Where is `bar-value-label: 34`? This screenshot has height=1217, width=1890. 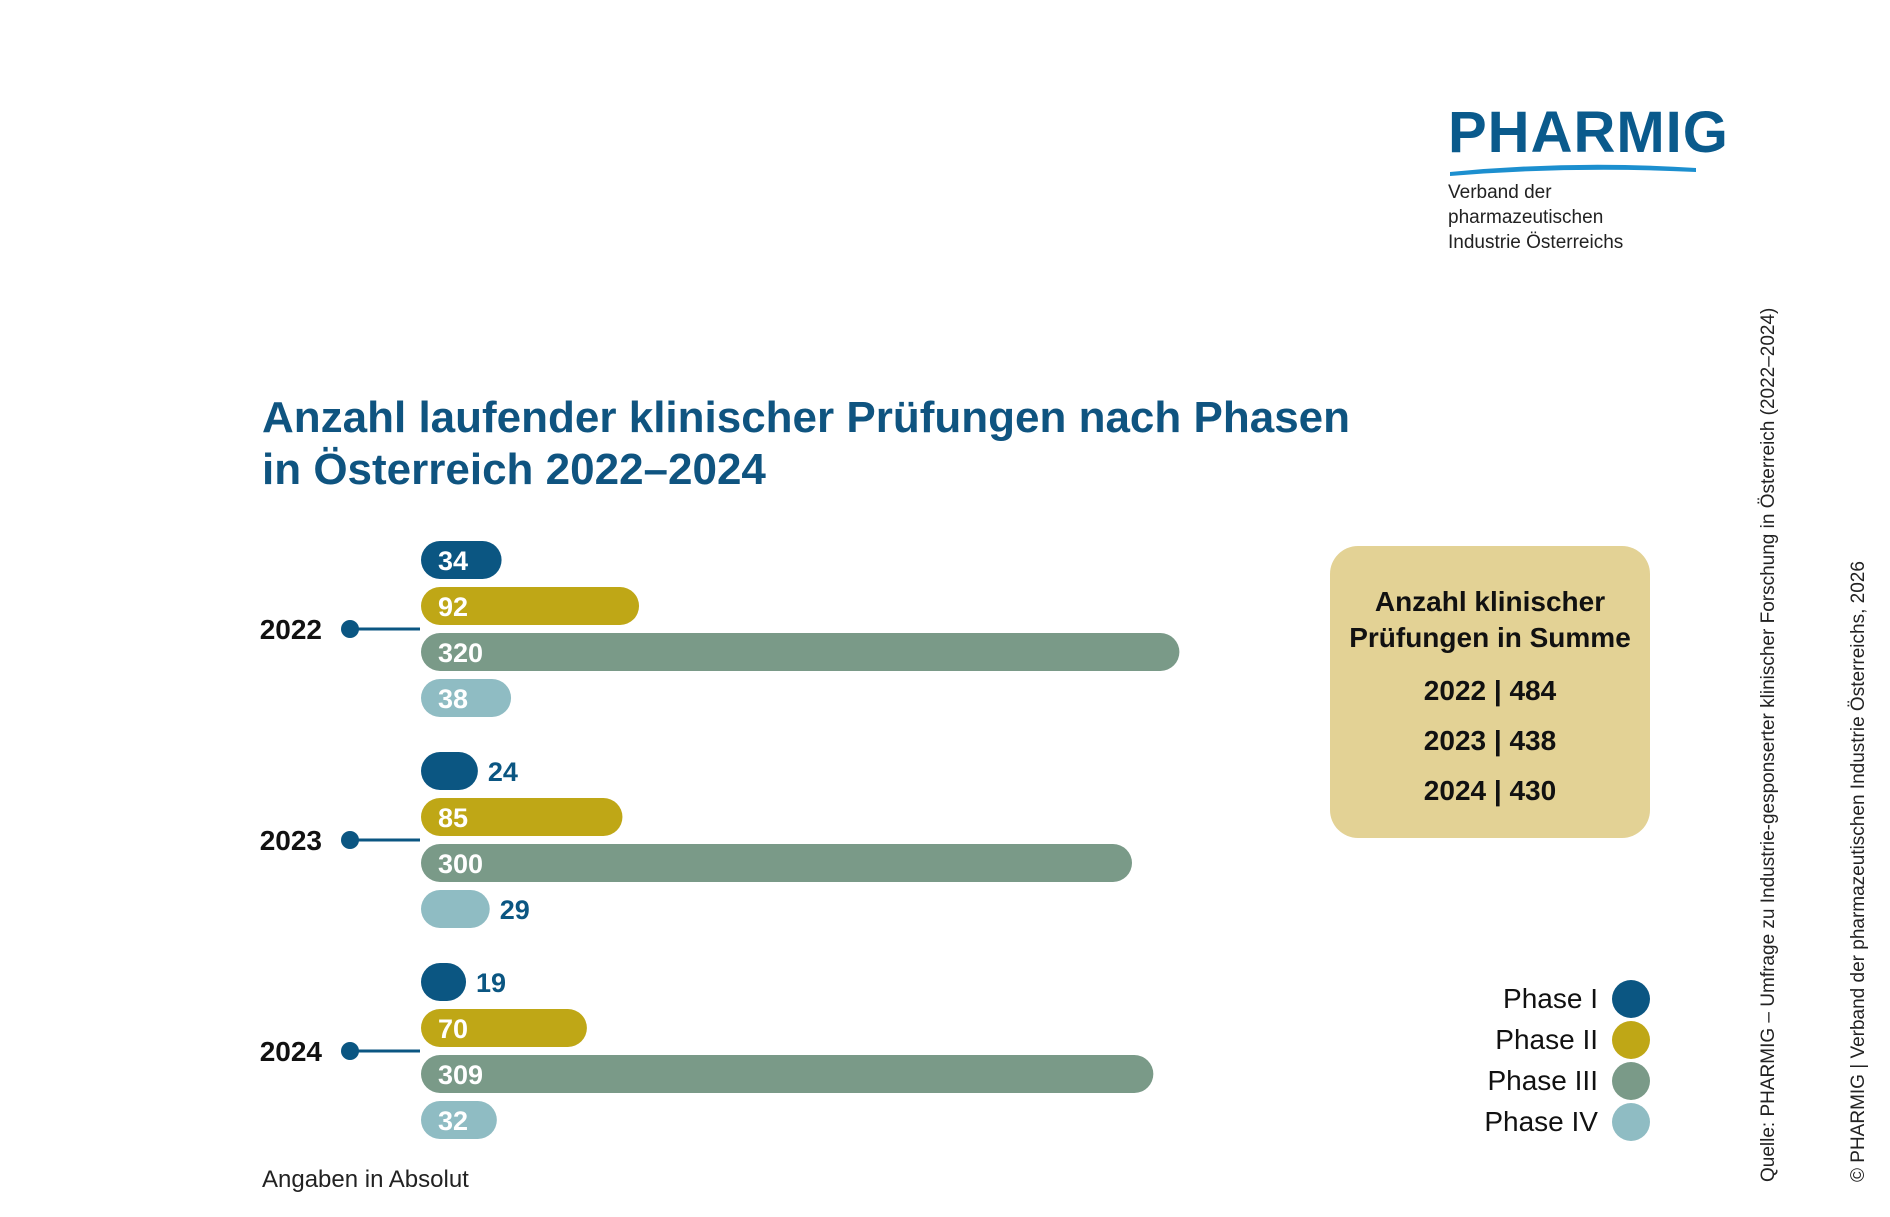
bar-value-label: 34 is located at coordinates (453, 561).